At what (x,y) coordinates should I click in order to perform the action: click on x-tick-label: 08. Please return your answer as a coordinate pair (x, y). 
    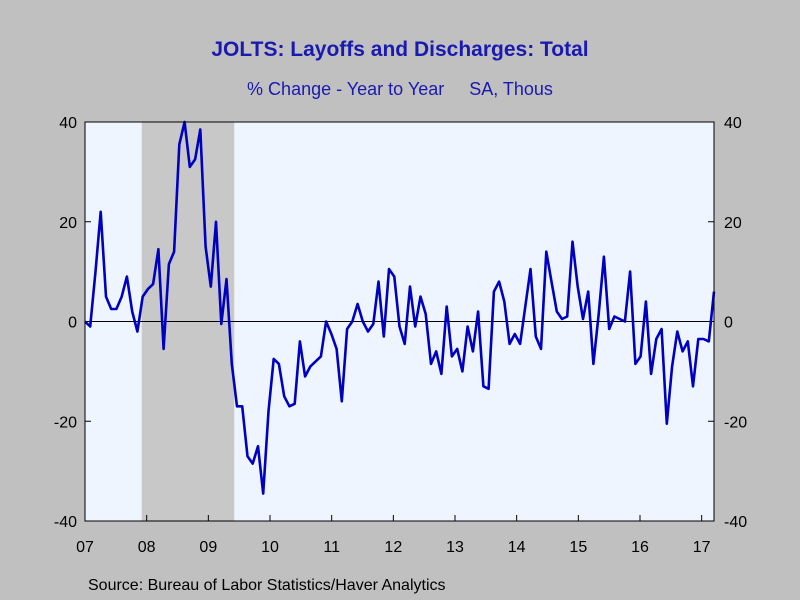
    Looking at the image, I should click on (147, 547).